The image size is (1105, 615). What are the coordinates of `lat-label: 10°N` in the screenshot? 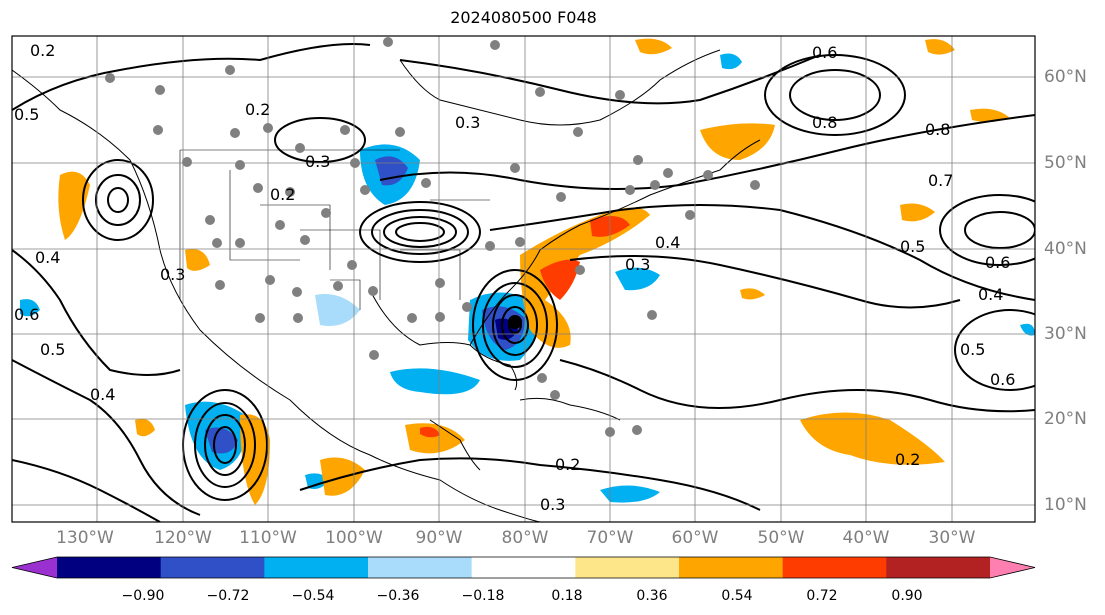 It's located at (1065, 505).